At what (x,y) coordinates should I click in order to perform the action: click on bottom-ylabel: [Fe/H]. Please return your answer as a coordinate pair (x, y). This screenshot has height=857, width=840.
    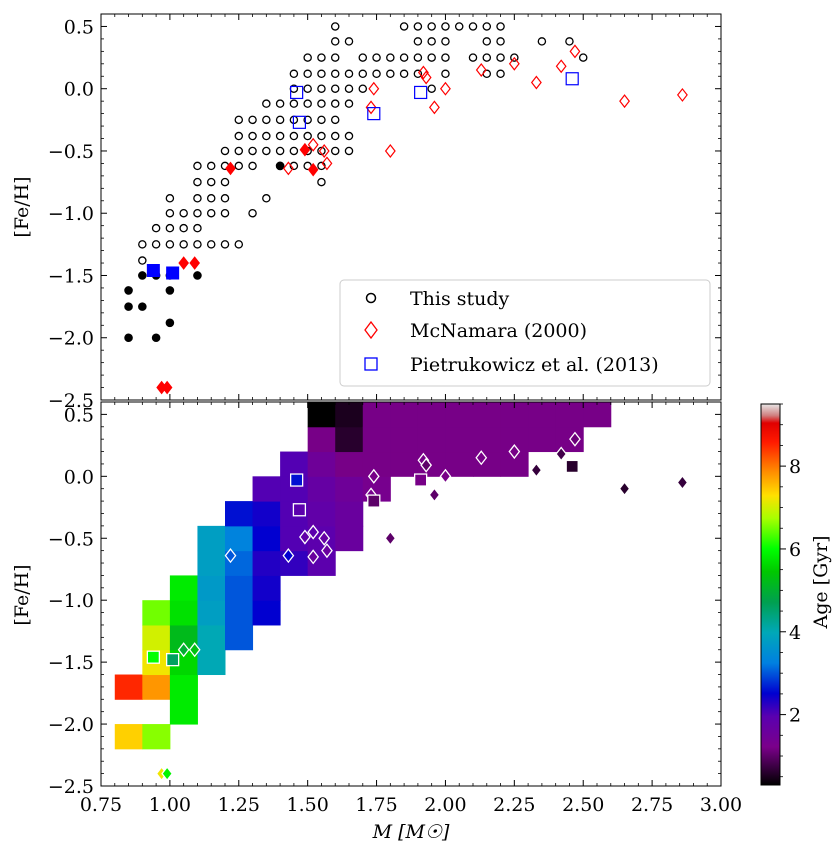
    Looking at the image, I should click on (22, 594).